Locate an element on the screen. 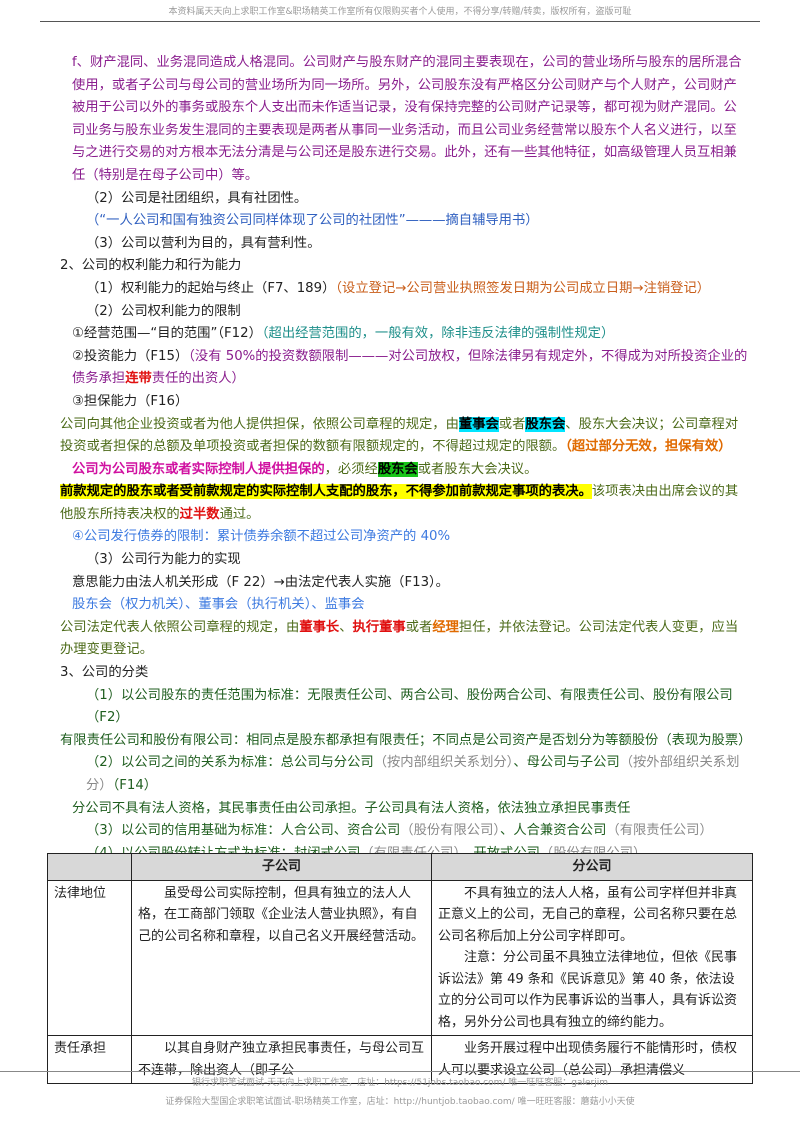  note-end: 责任的出资人） is located at coordinates (198, 379).